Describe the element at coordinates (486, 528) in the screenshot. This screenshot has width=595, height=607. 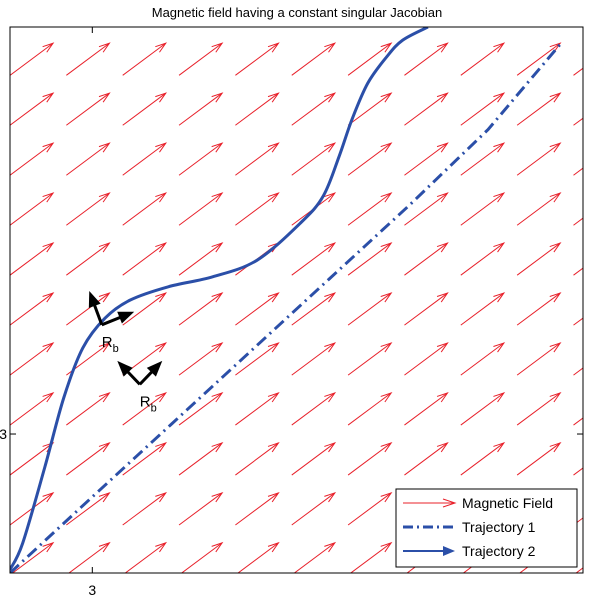
I see `legend: Magnetic Field Trajectory 1 Trajectory 2` at that location.